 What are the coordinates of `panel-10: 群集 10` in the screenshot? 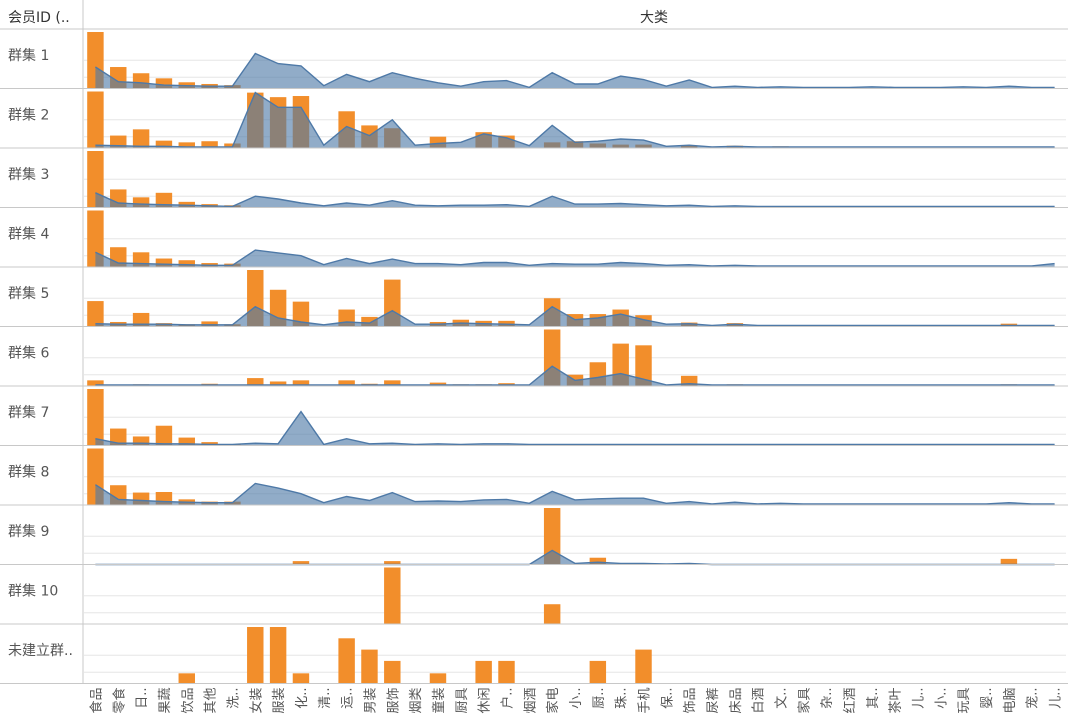 It's located at (534, 596).